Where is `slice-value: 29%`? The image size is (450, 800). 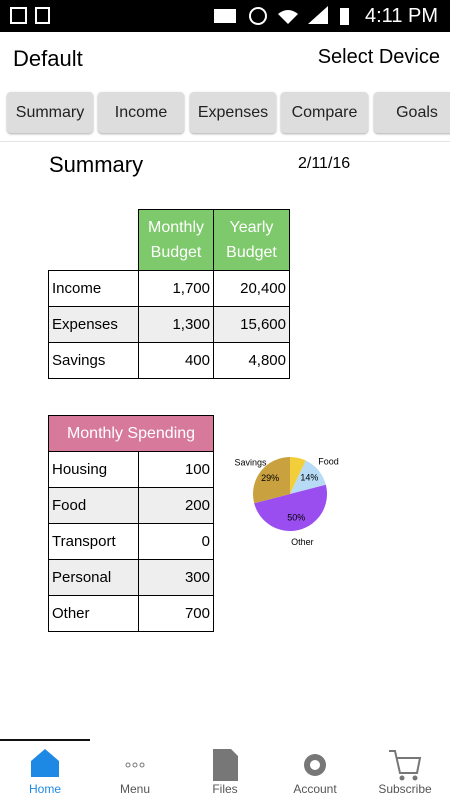
slice-value: 29% is located at coordinates (270, 478).